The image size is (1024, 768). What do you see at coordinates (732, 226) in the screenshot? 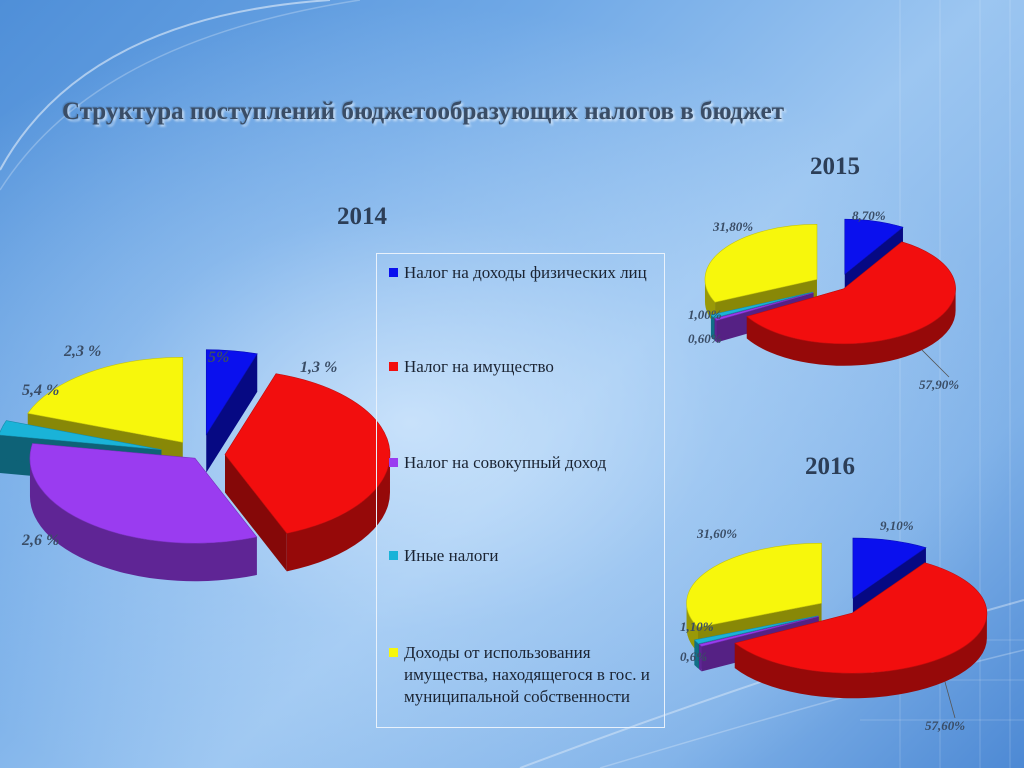
I see `data-label-property-income-2015: 31,80%` at bounding box center [732, 226].